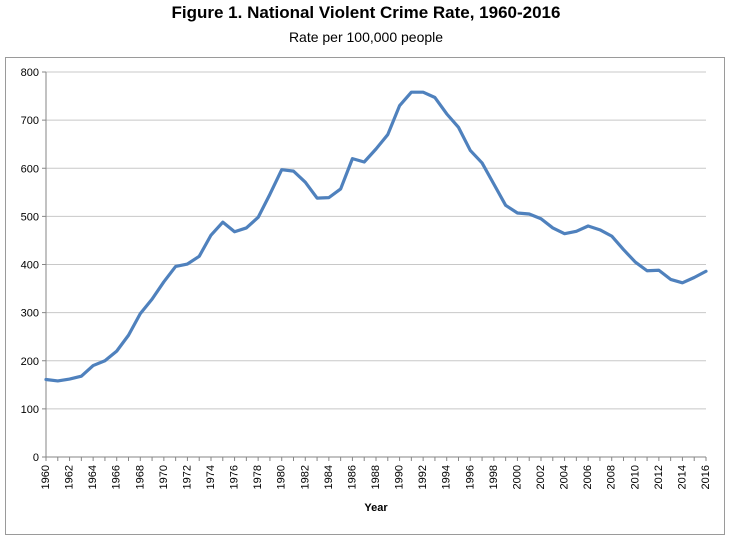 The width and height of the screenshot is (732, 542). Describe the element at coordinates (282, 477) in the screenshot. I see `x-tick-label: 1980` at that location.